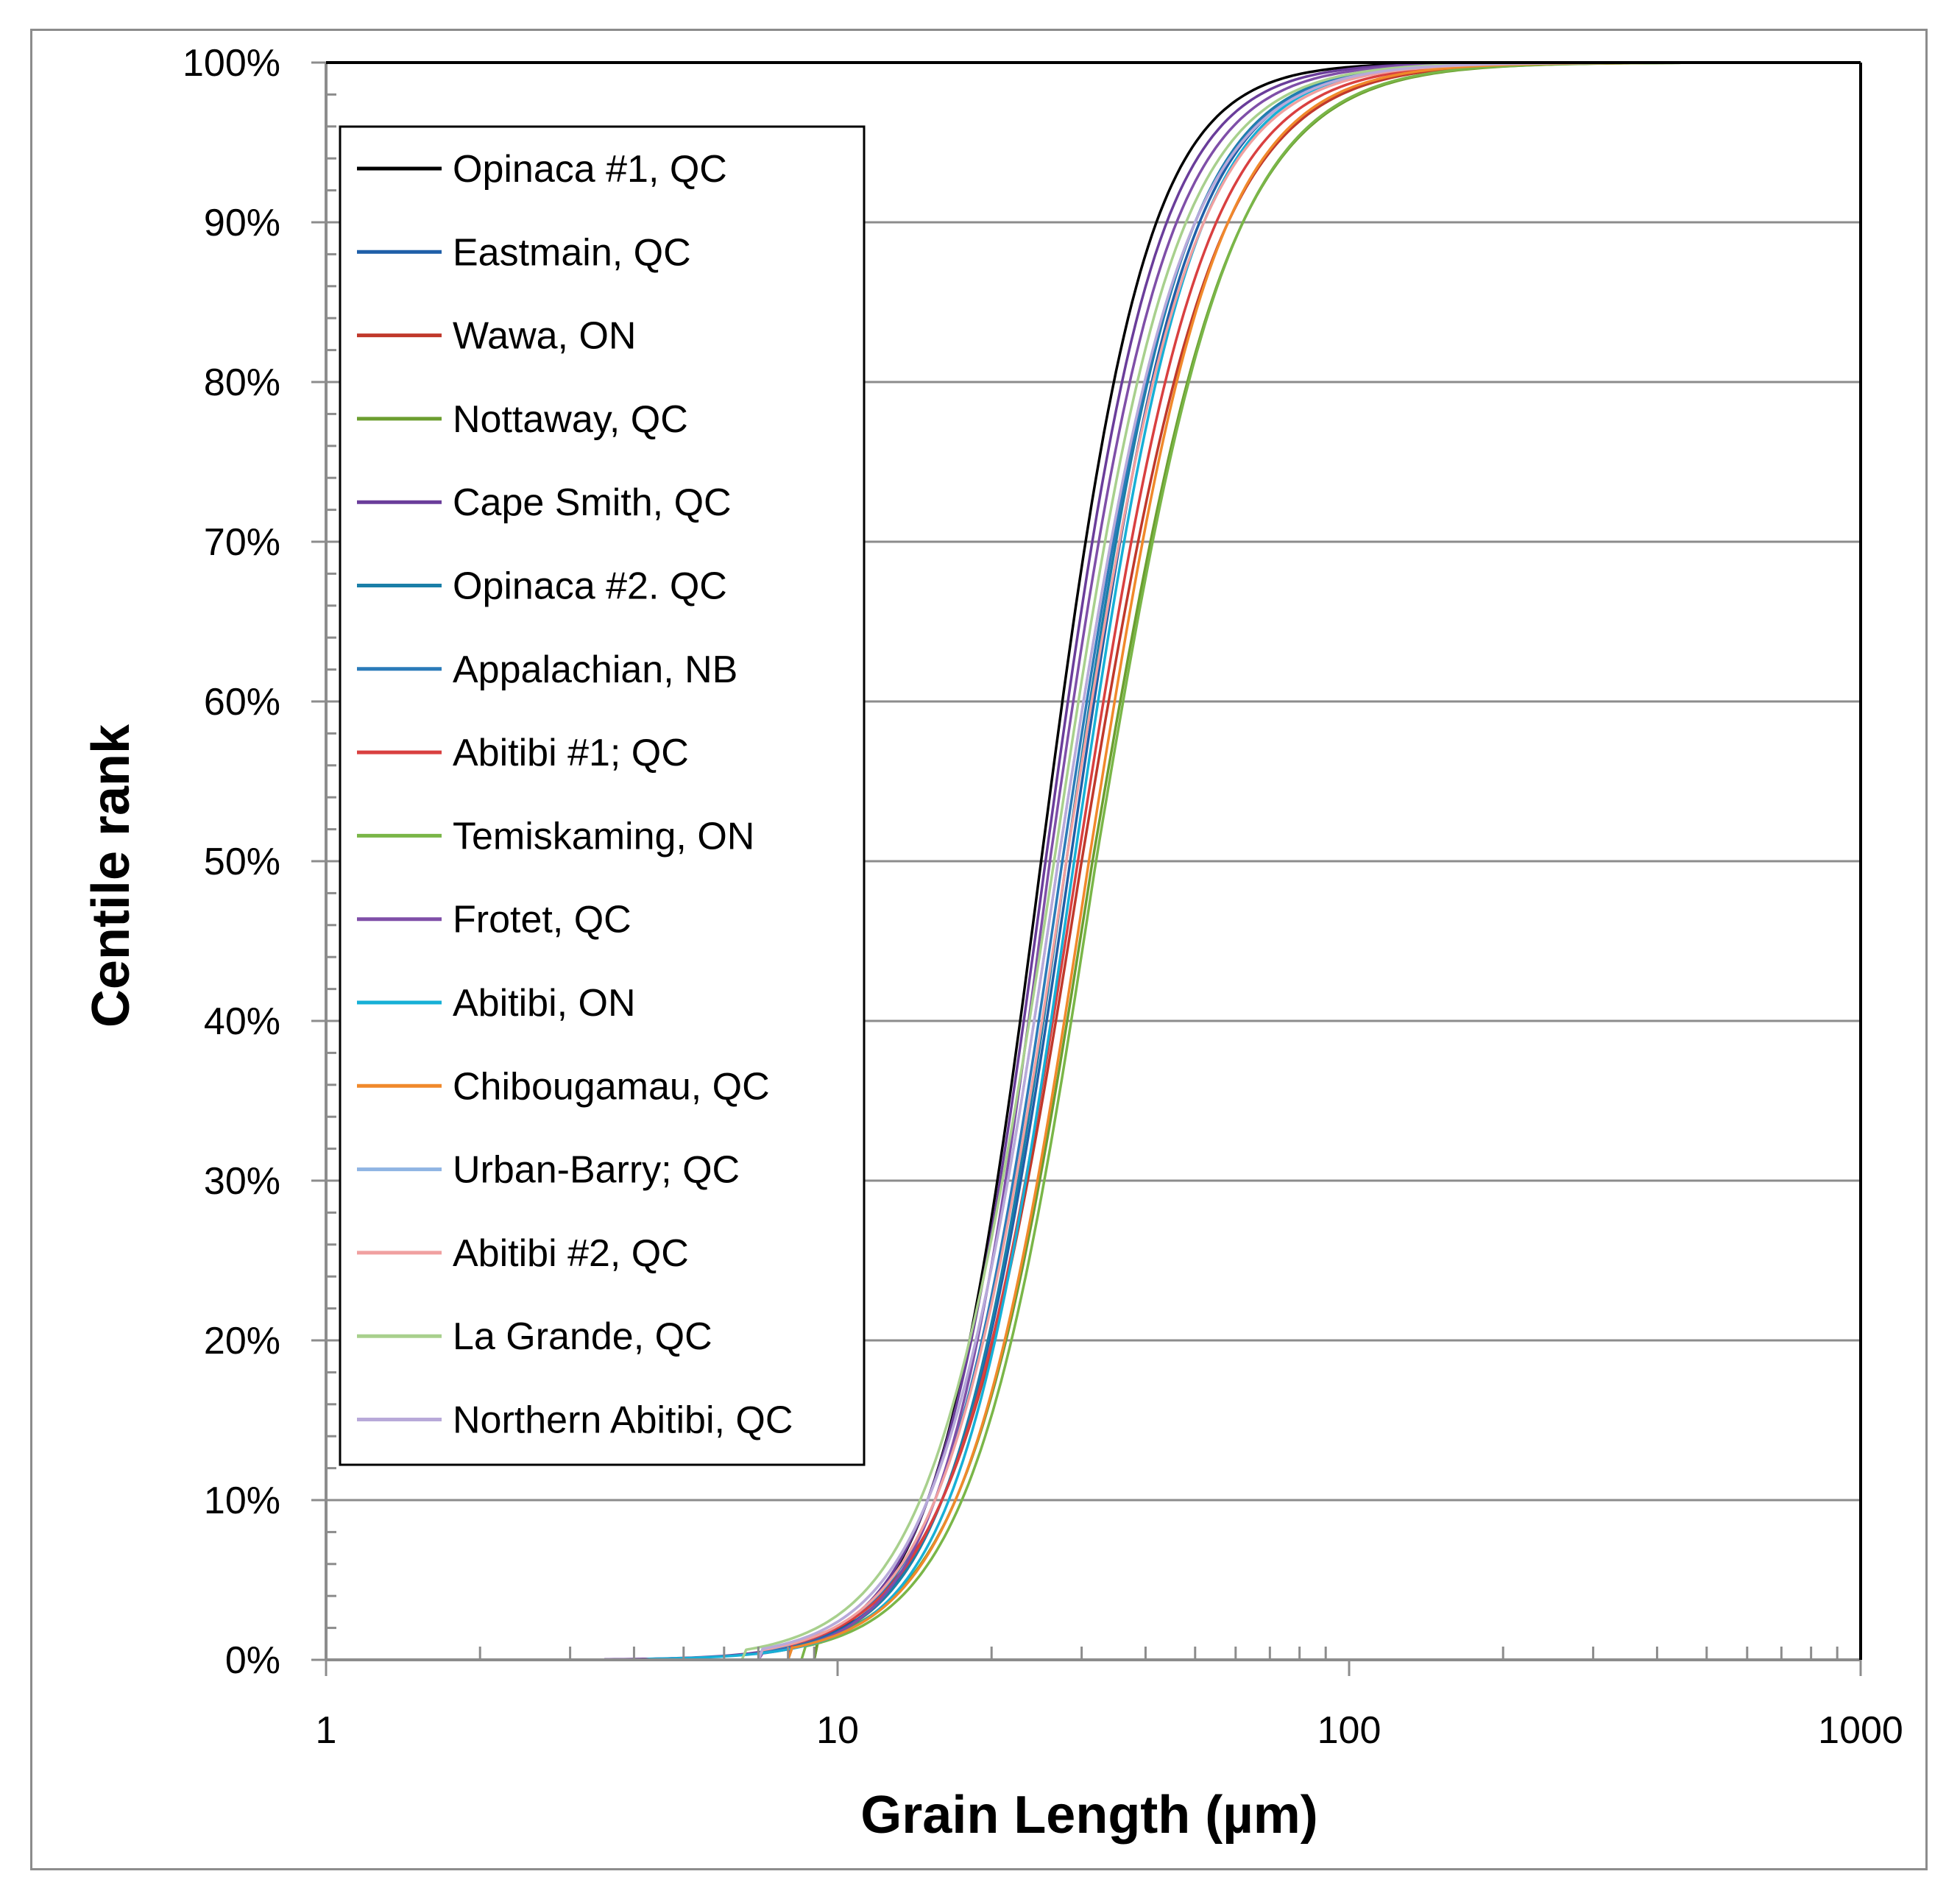 Image resolution: width=1960 pixels, height=1902 pixels. What do you see at coordinates (242, 542) in the screenshot?
I see `y-tick-label: 70%` at bounding box center [242, 542].